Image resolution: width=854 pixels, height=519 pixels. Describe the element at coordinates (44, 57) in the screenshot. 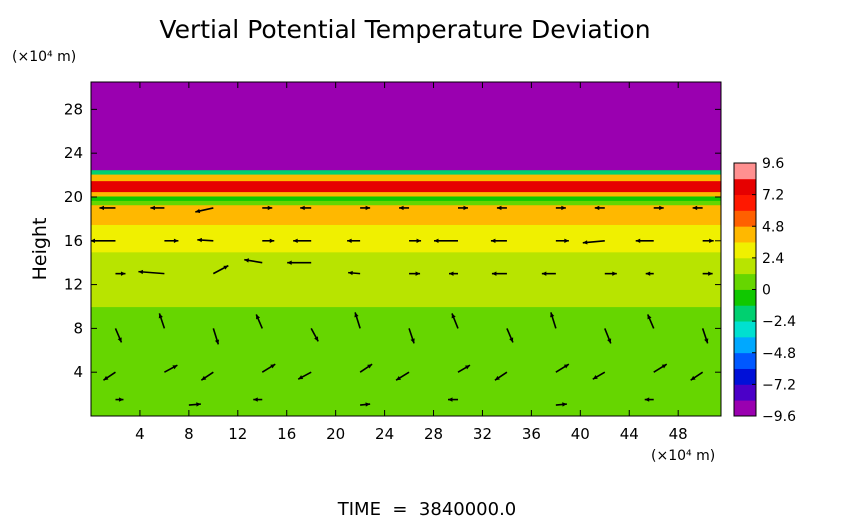

I see `y-axis-unit: (×10⁴ m)` at that location.